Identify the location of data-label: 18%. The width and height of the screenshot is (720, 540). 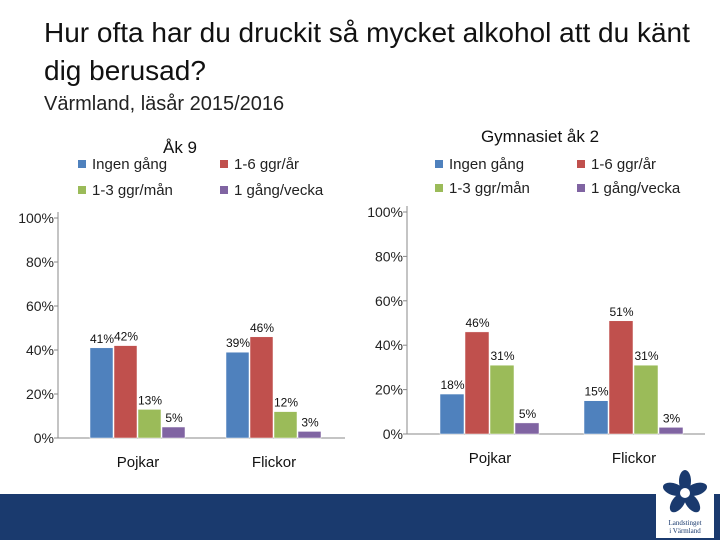
(452, 385).